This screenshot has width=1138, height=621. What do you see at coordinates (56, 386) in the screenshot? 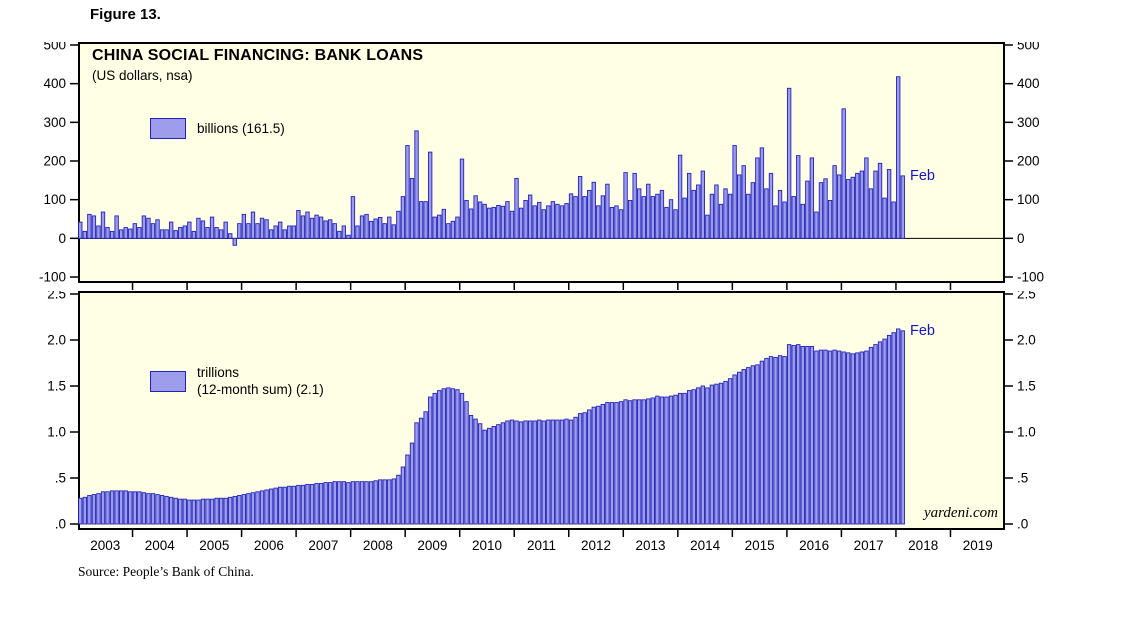
I see `y-tick-label-left: 1.5` at bounding box center [56, 386].